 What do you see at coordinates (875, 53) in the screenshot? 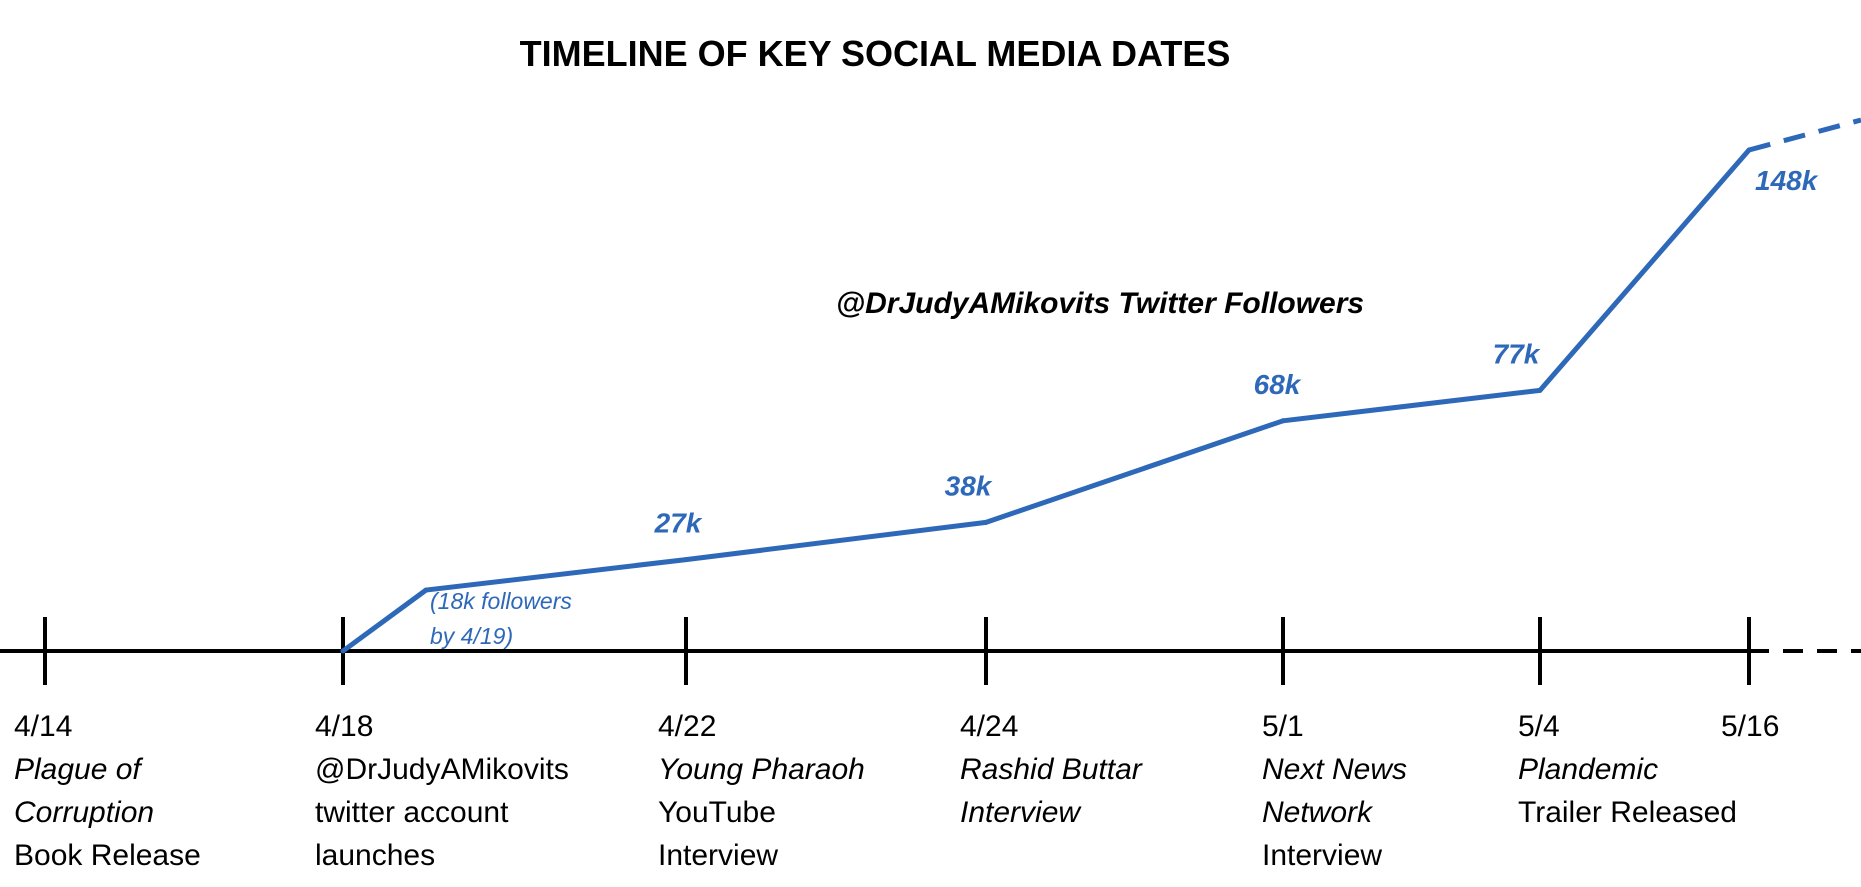
I see `chart-title: TIMELINE OF KEY SOCIAL MEDIA DATES` at bounding box center [875, 53].